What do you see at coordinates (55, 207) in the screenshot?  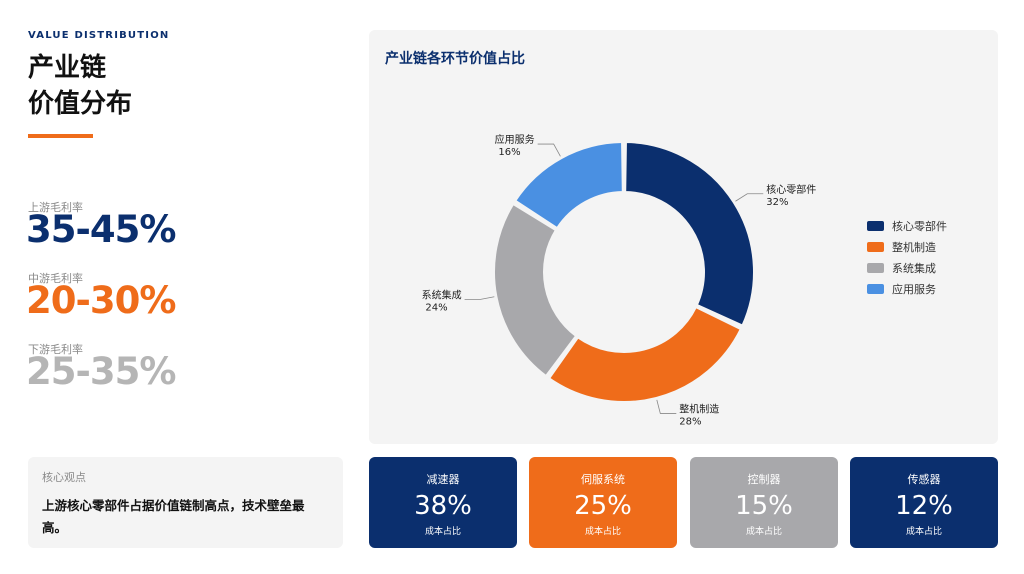 I see `upstream-margin-label: 上游毛利率` at bounding box center [55, 207].